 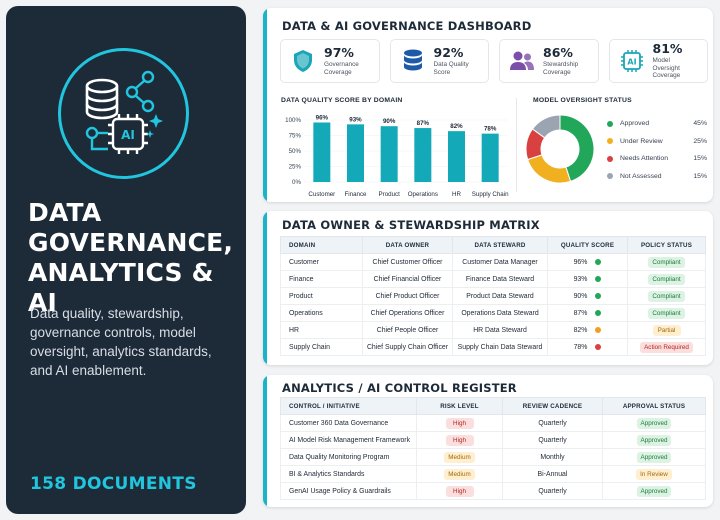 I want to click on legend-item: Not Assessed 15%, so click(x=657, y=177).